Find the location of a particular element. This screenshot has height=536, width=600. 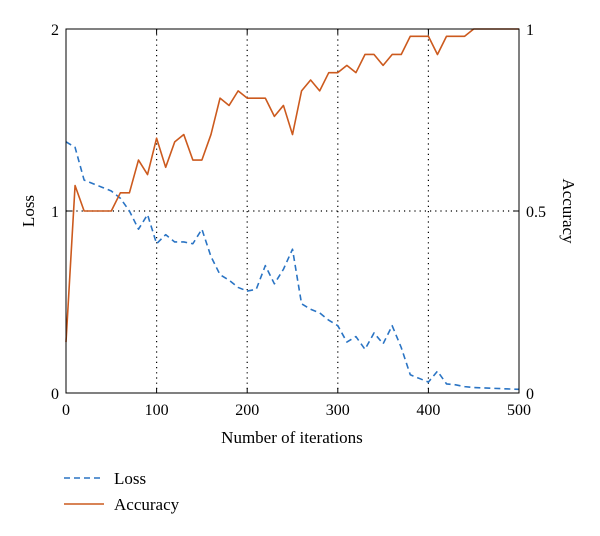

x-tick-label: 400 is located at coordinates (428, 410).